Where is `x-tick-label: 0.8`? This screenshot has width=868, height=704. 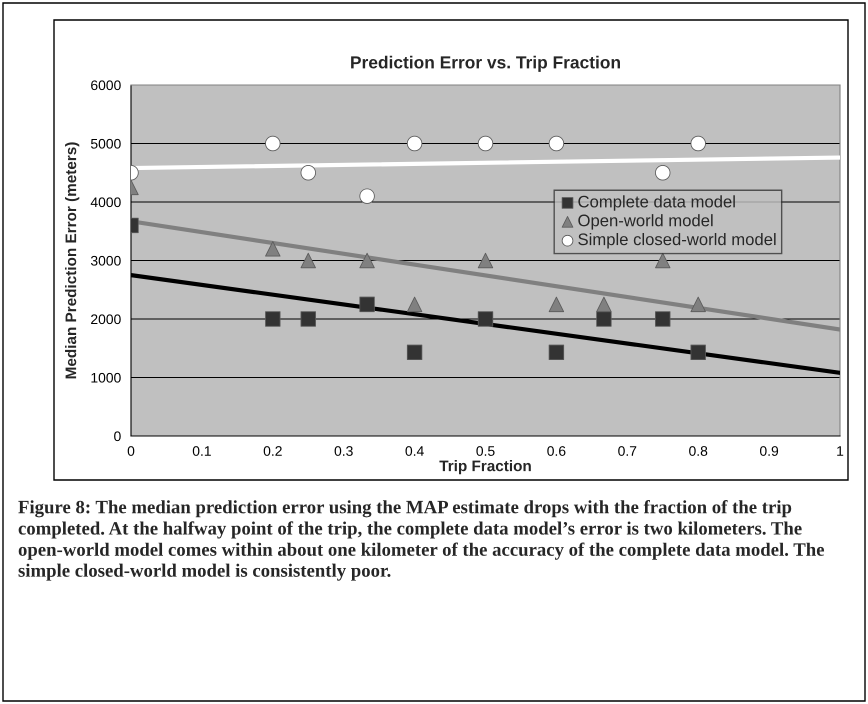 x-tick-label: 0.8 is located at coordinates (698, 451).